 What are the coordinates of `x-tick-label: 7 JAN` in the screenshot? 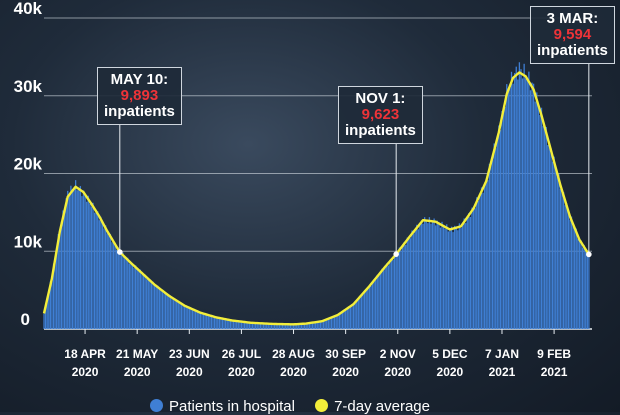 It's located at (502, 354).